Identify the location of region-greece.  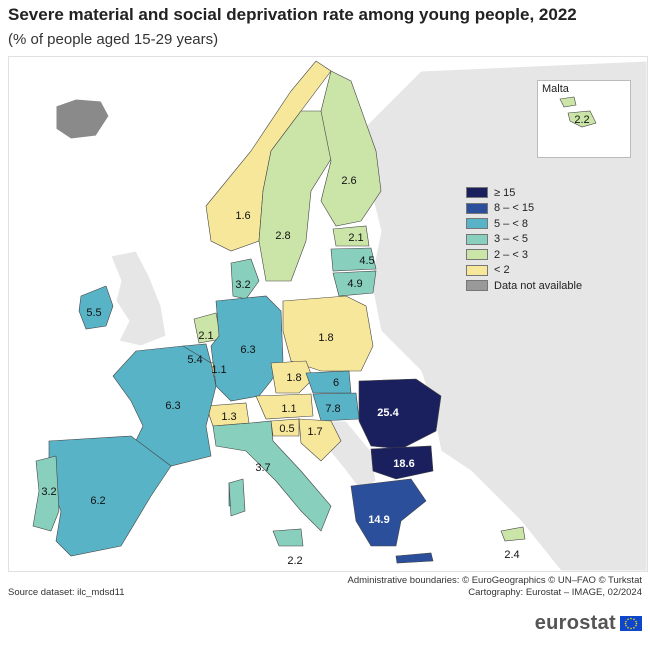
(388, 512).